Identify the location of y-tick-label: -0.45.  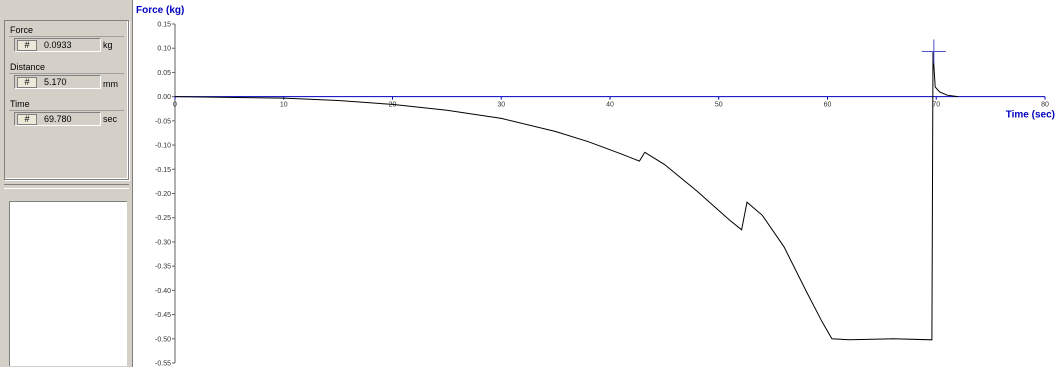
(163, 315).